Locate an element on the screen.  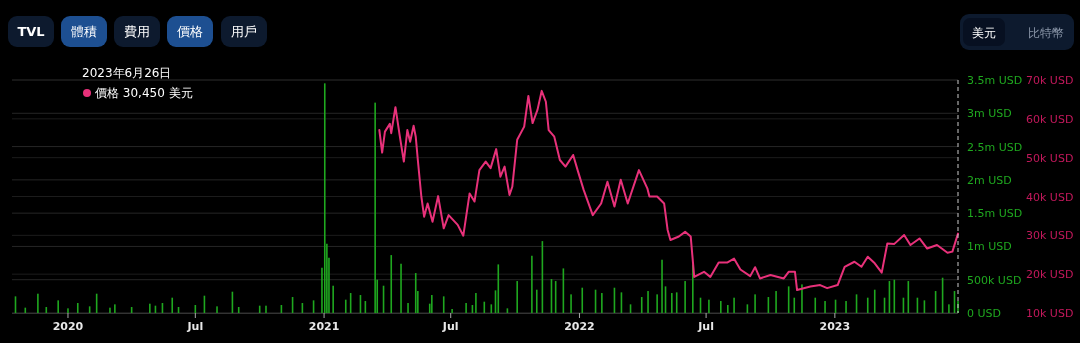
x-tick-label: 2020 is located at coordinates (68, 326).